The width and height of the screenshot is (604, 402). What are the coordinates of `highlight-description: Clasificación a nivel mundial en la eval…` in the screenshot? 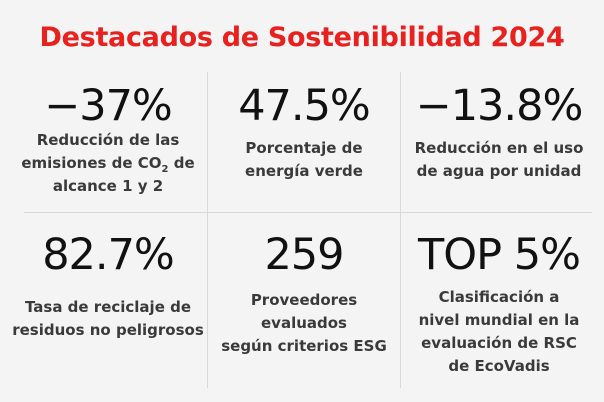 It's located at (499, 331).